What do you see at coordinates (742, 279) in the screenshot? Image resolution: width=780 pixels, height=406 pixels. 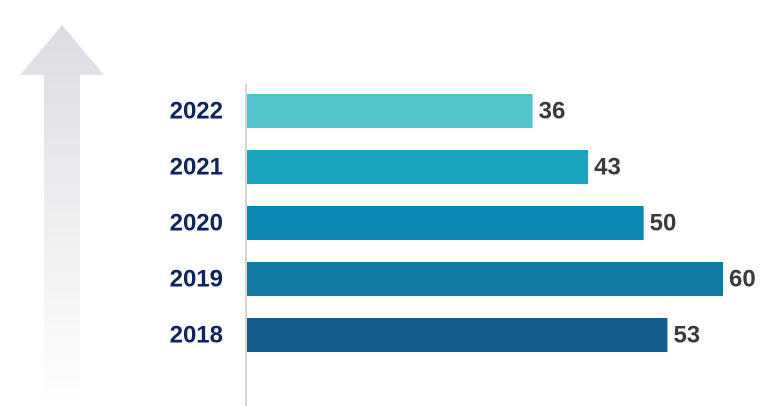 I see `value-label-2019: 60` at bounding box center [742, 279].